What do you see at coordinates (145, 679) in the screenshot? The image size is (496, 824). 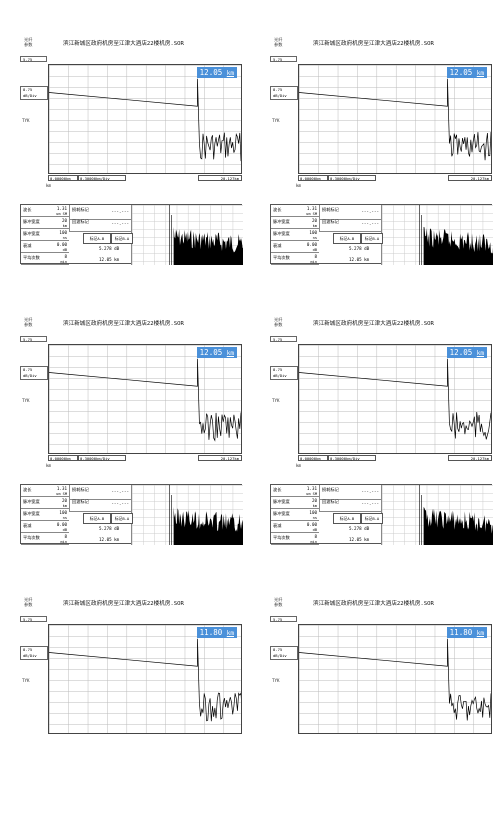 I see `trace-plot: 11.80 km` at bounding box center [145, 679].